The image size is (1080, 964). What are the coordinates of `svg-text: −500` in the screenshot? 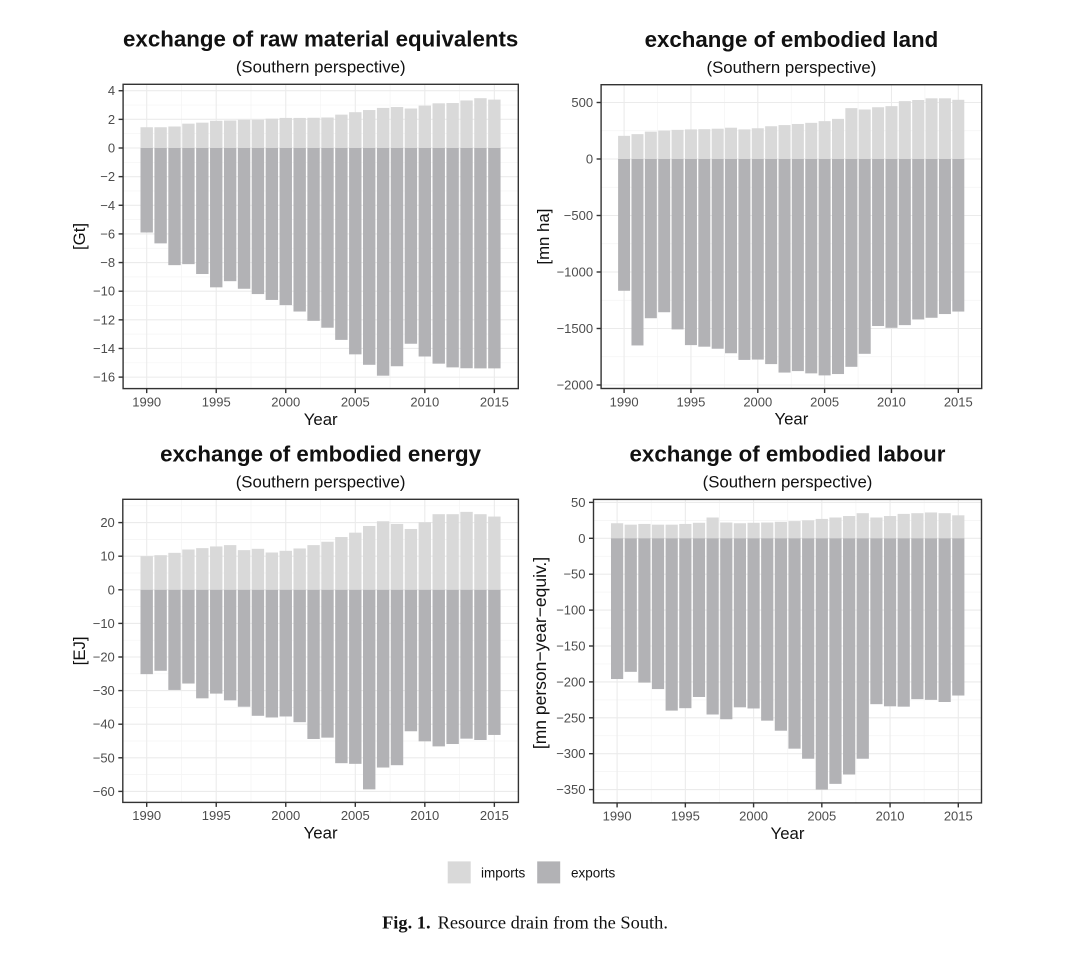 It's located at (578, 215).